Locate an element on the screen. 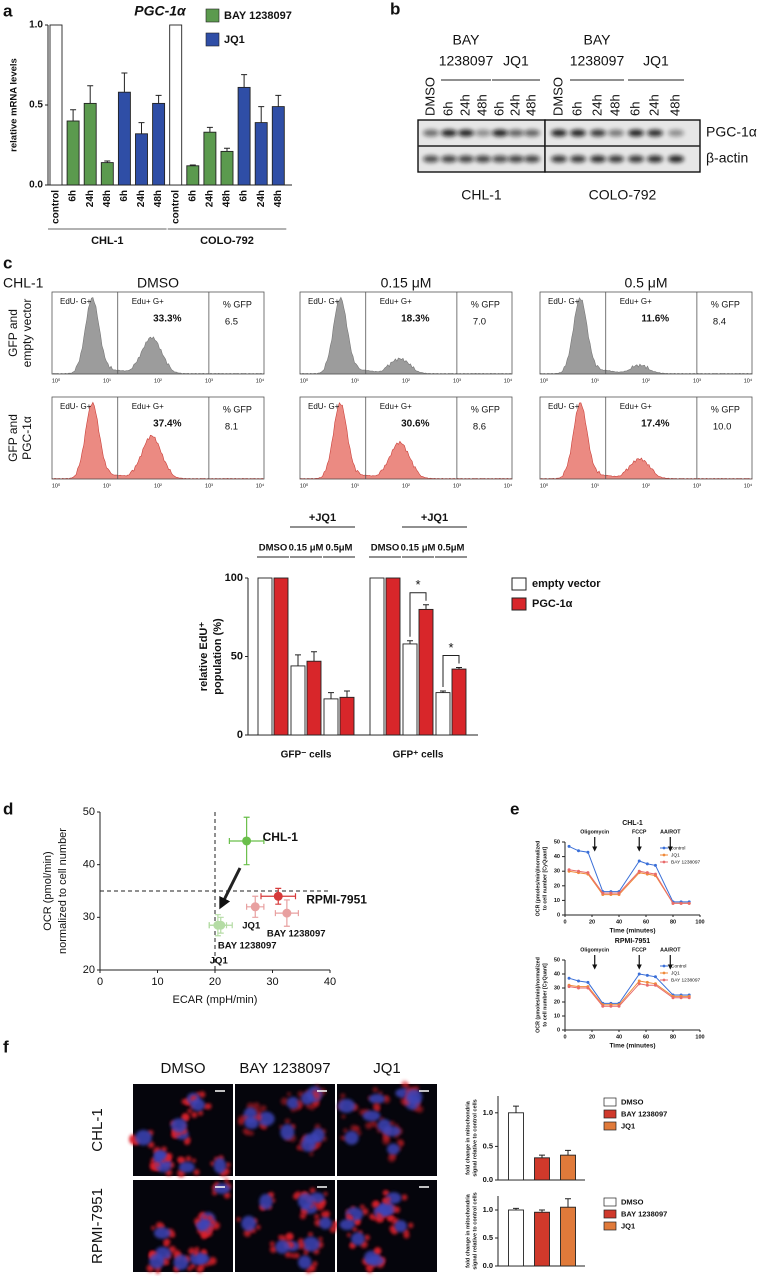  annotation-label: AA/ROT is located at coordinates (670, 832).